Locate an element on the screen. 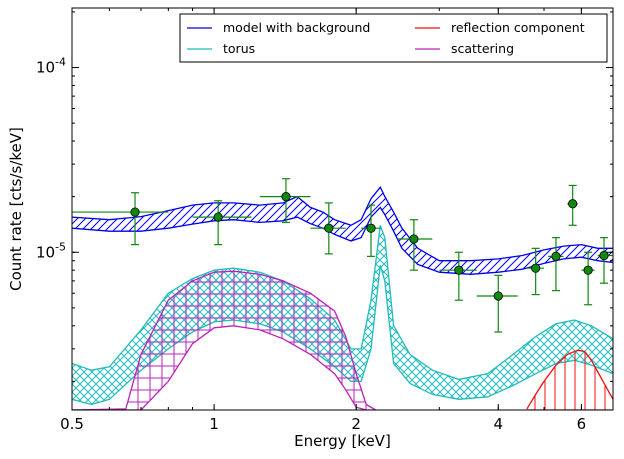 The height and width of the screenshot is (459, 624). scattering-upper-line is located at coordinates (224, 340).